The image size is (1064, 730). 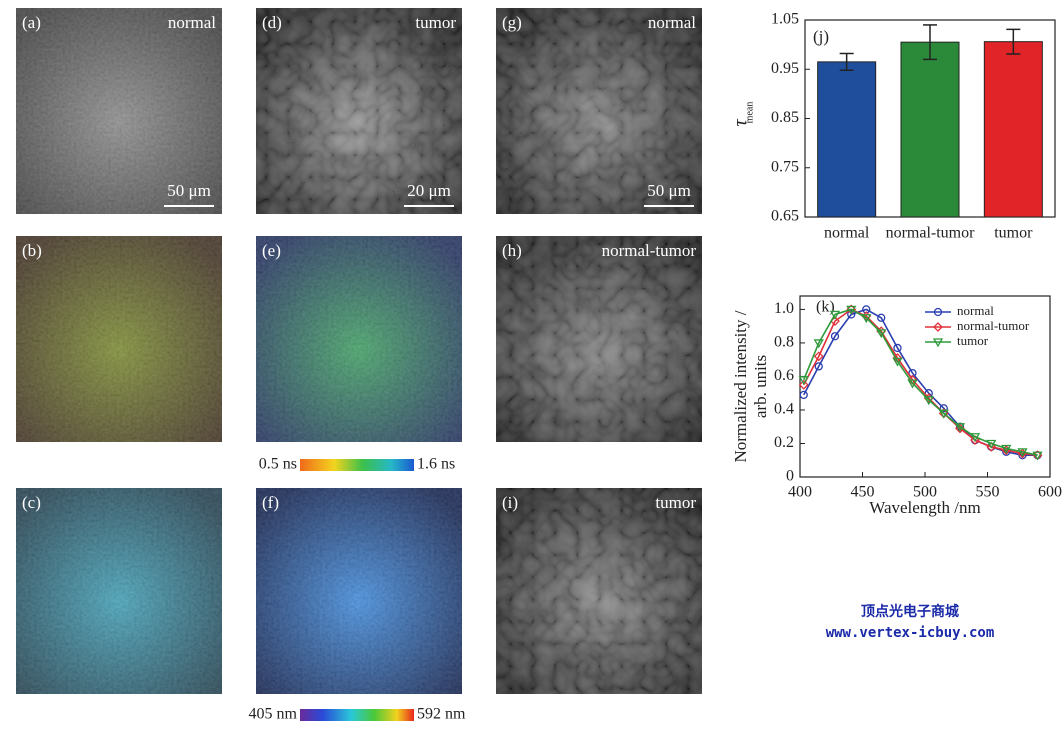 I want to click on series-line, so click(x=920, y=382).